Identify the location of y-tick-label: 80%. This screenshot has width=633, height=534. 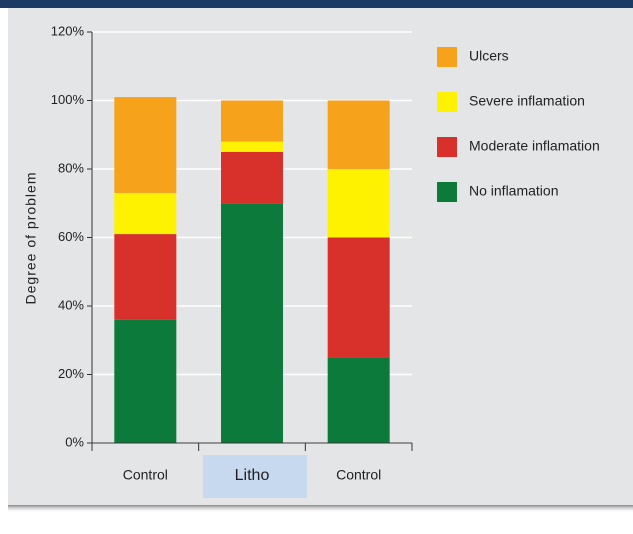
(71, 167).